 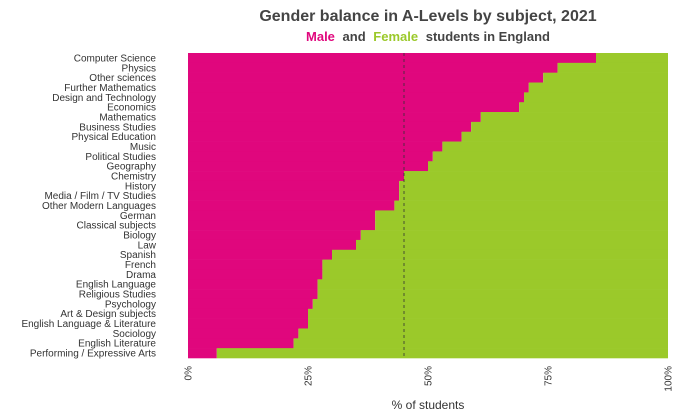 I want to click on bar-female-spanish, so click(x=500, y=254).